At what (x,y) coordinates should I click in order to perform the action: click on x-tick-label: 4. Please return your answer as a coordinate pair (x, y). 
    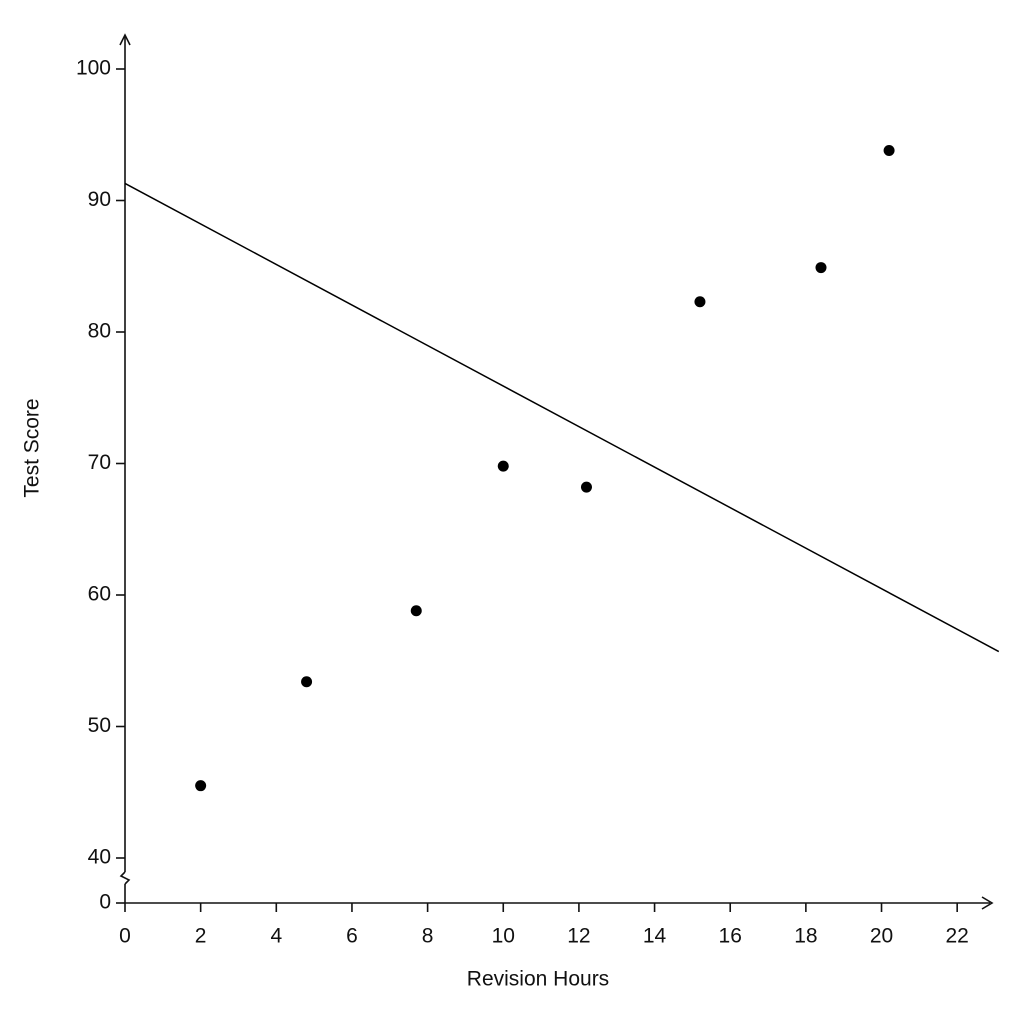
    Looking at the image, I should click on (276, 936).